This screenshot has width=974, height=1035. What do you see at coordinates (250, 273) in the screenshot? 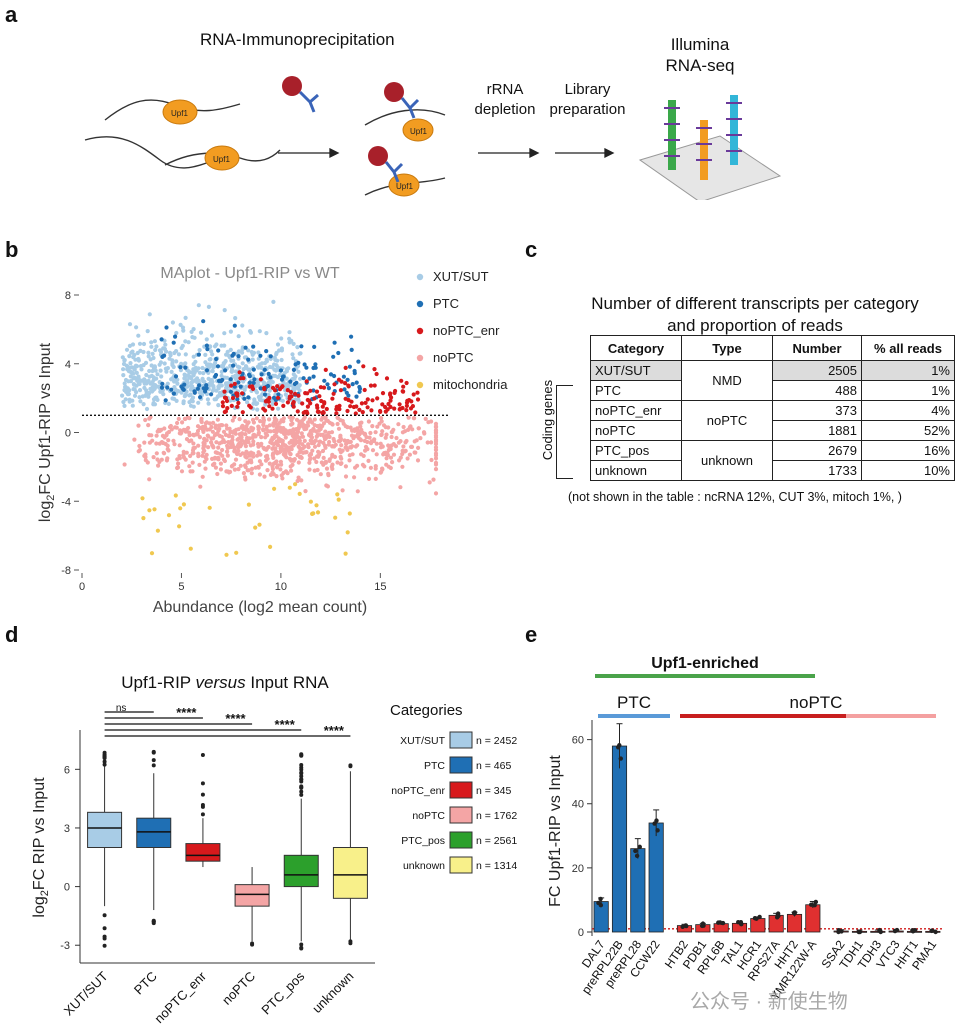
I see `ma-plot-title: MAplot - Upf1-RIP vs WT` at bounding box center [250, 273].